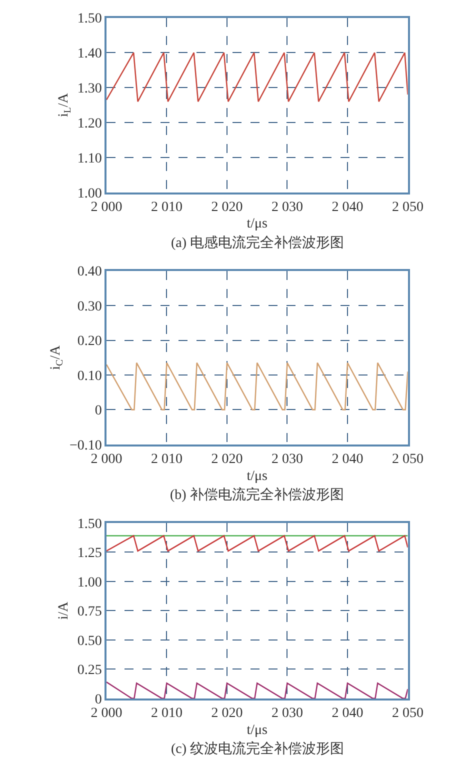  What do you see at coordinates (257, 749) in the screenshot?
I see `text: (c) 纹波电流完全补偿波形图` at bounding box center [257, 749].